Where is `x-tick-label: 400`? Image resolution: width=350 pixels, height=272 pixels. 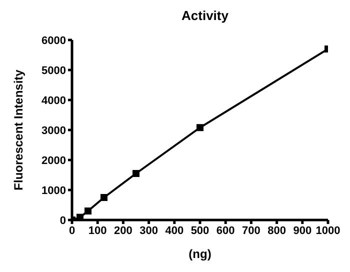 x-tick-label: 400 is located at coordinates (174, 230).